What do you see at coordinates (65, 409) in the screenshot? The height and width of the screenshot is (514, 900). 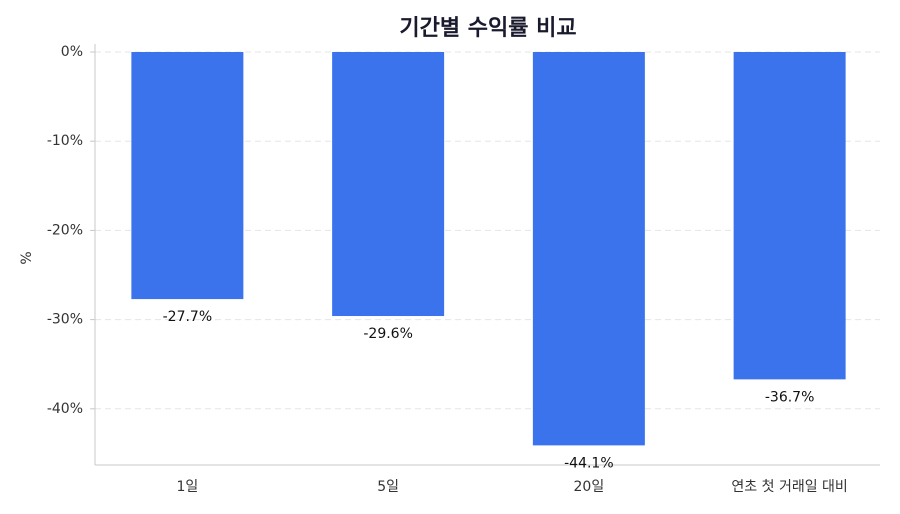 I see `y-tick-label: -40%` at bounding box center [65, 409].